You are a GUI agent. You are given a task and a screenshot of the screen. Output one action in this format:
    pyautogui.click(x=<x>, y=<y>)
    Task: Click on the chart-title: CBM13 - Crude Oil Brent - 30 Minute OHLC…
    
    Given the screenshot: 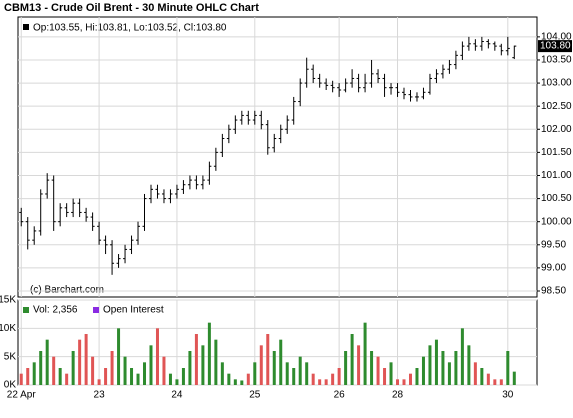 What is the action you would take?
    pyautogui.click(x=131, y=8)
    